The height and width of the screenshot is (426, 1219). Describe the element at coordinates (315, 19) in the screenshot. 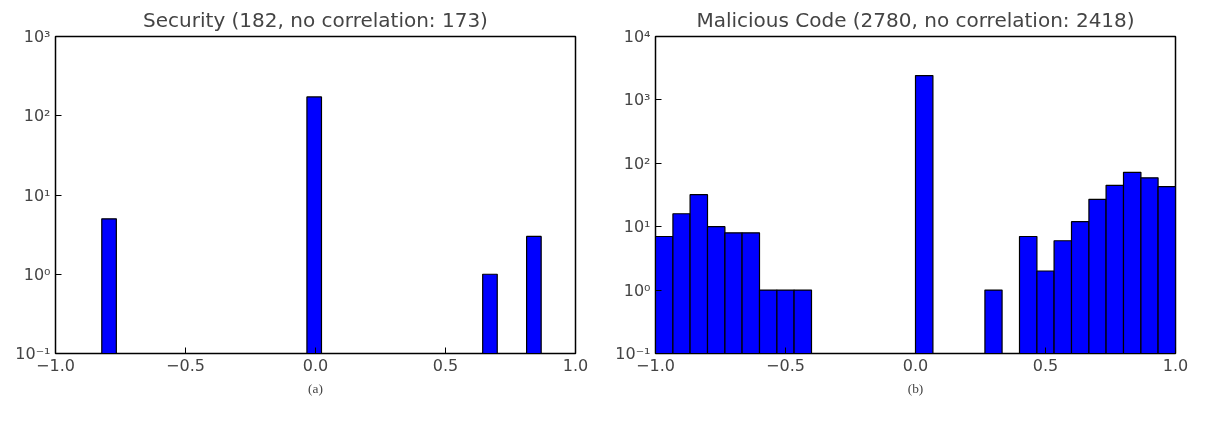

I see `chart-title: Security (182, no correlation: 173)` at that location.